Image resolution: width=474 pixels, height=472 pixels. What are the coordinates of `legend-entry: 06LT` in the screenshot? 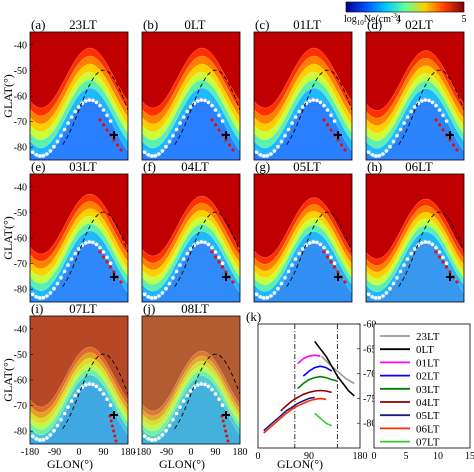 It's located at (428, 429).